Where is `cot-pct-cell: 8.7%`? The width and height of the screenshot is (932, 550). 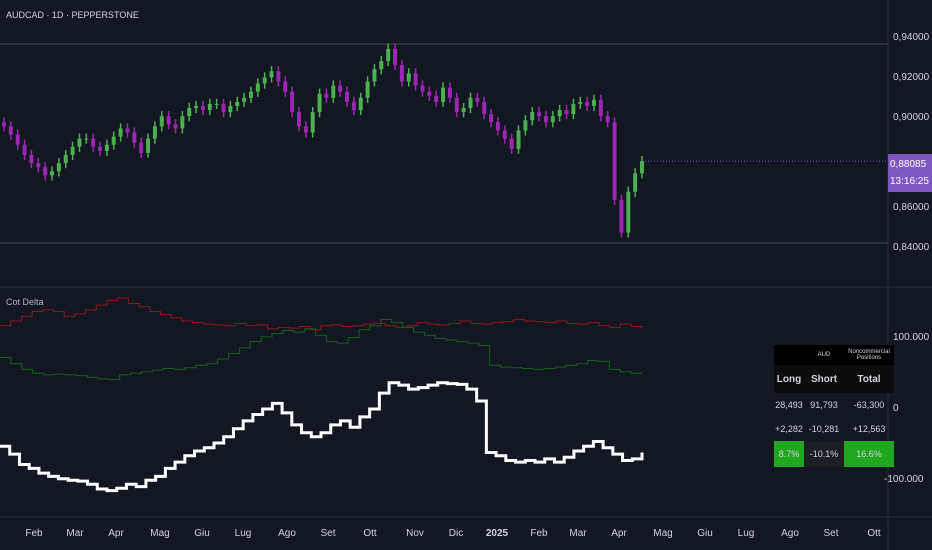
cot-pct-cell: 8.7% is located at coordinates (789, 454).